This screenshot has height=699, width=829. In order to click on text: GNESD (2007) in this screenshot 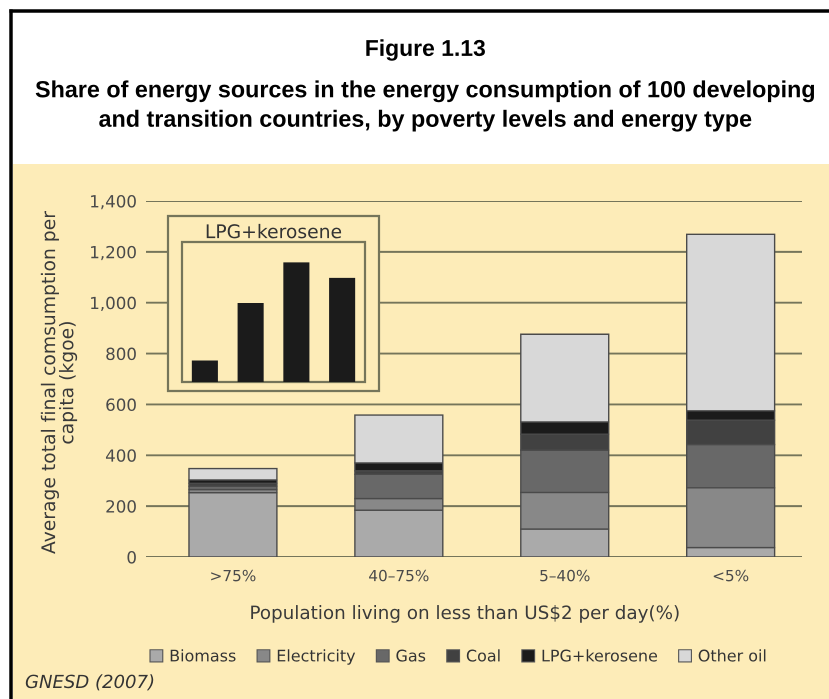, I will do `click(90, 682)`.